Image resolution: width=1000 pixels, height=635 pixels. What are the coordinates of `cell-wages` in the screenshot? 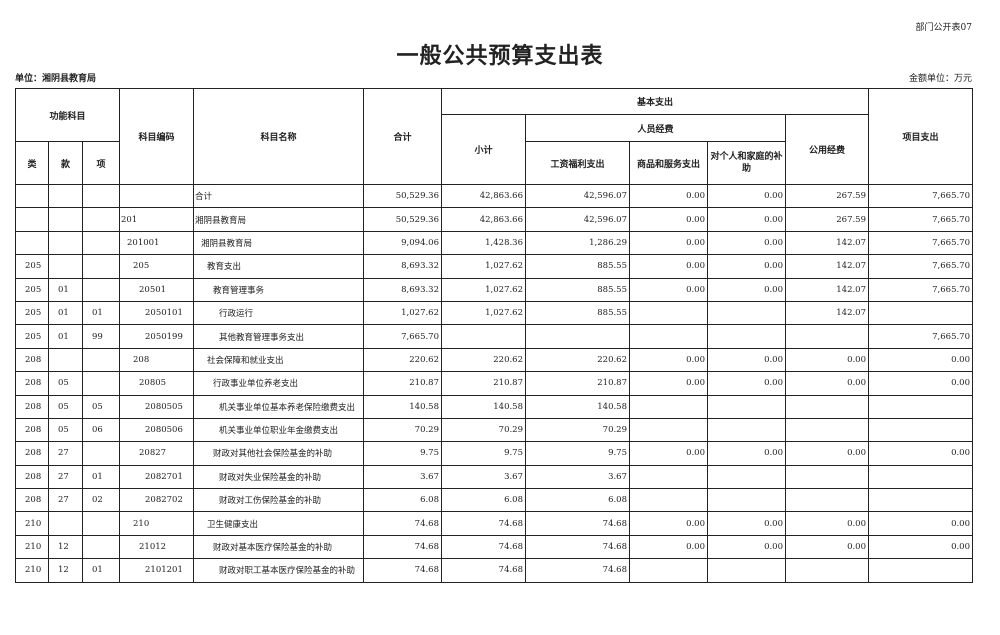 It's located at (577, 336).